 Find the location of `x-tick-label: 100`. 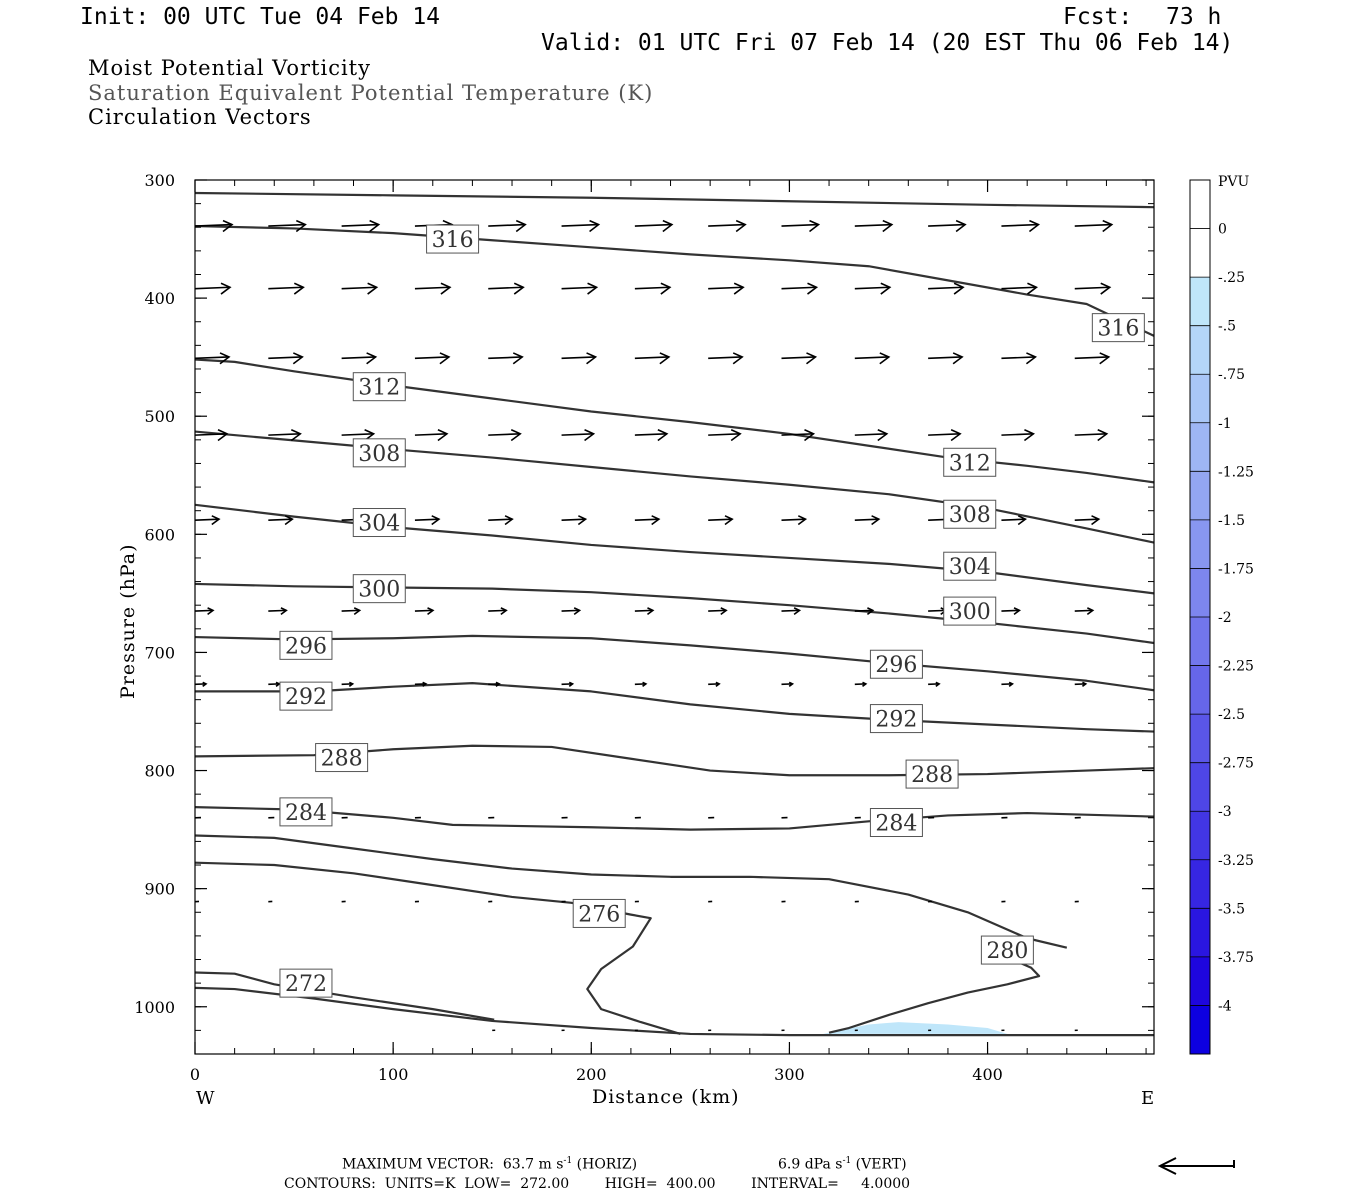

x-tick-label: 100 is located at coordinates (393, 1074).